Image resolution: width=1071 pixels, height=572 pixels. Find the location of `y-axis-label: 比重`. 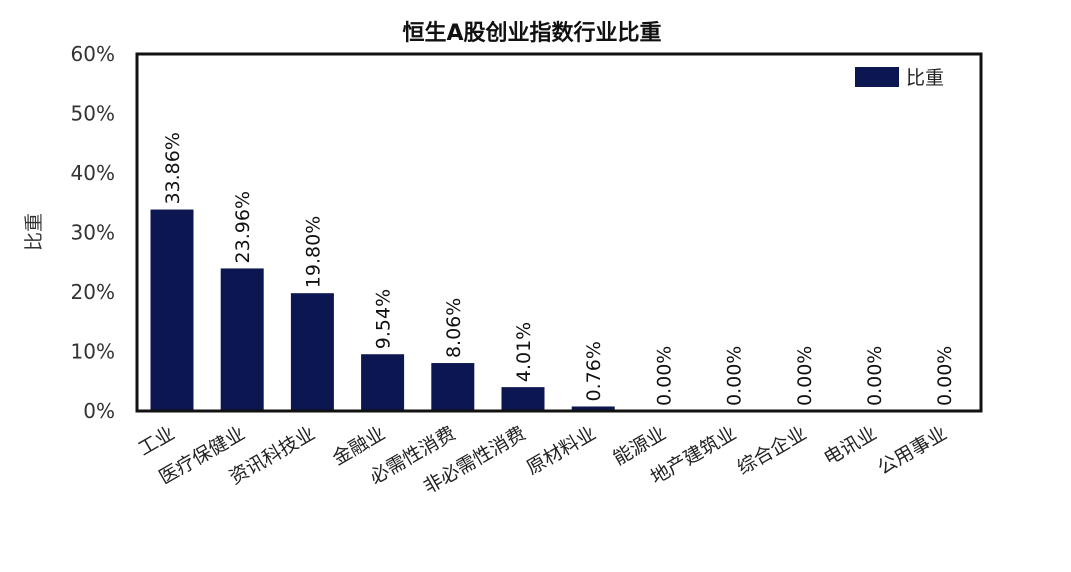

y-axis-label: 比重 is located at coordinates (34, 232).